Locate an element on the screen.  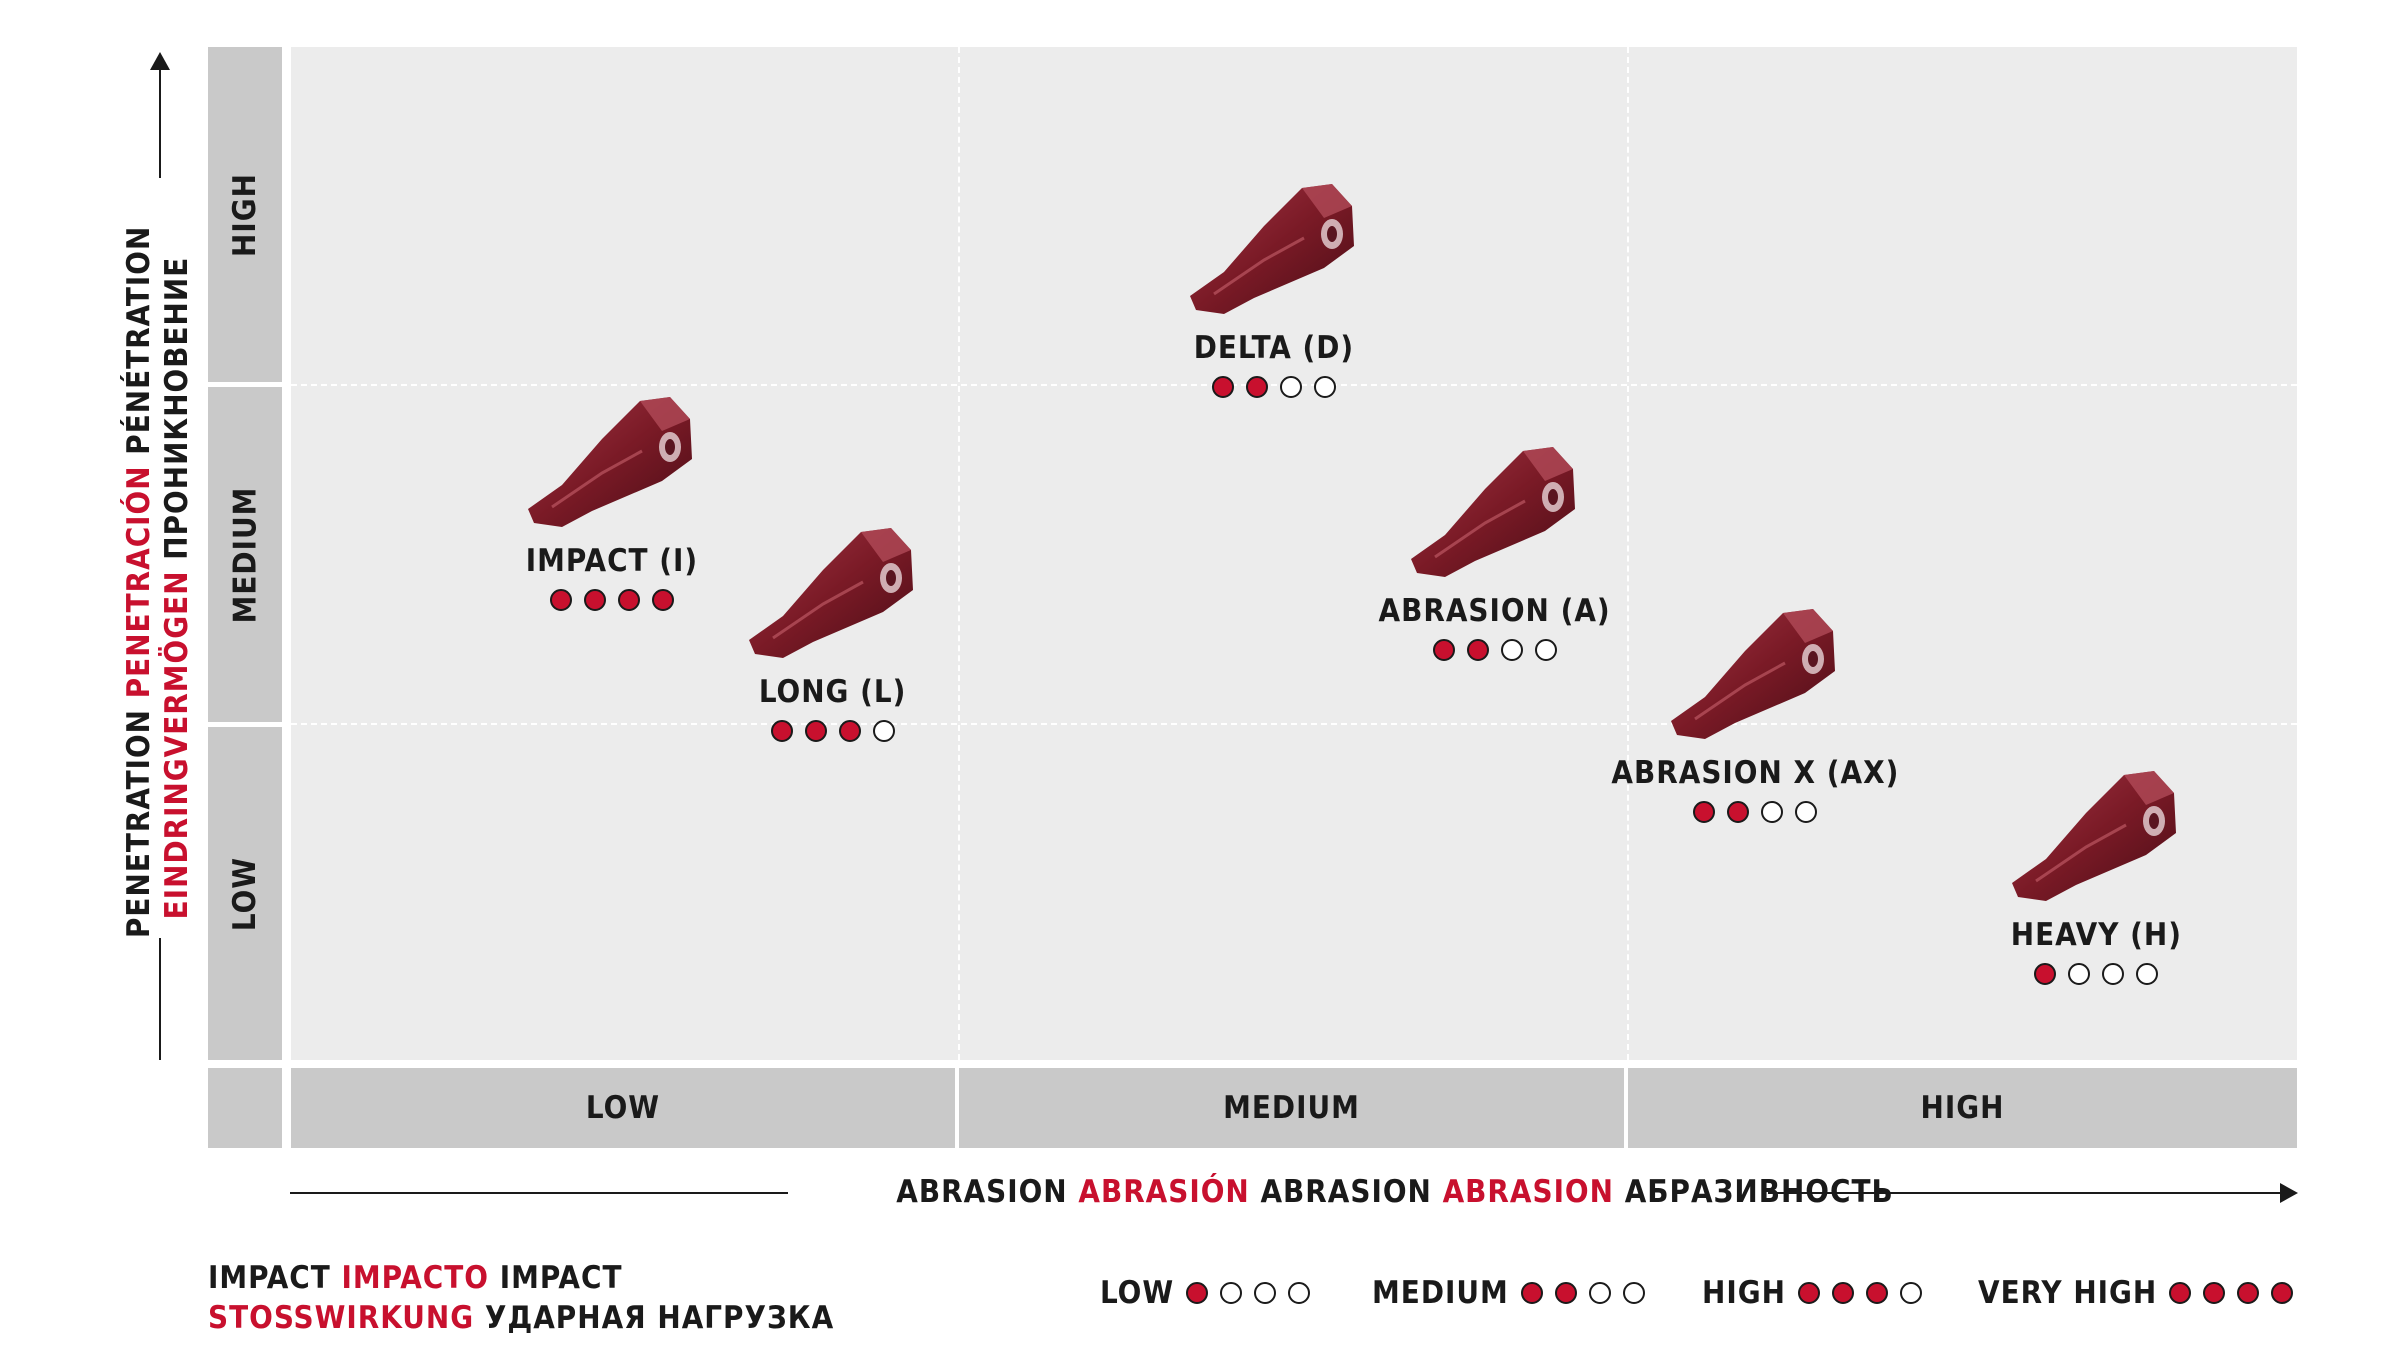
y-axis-title-line2: EINDRINGVERMÖGEN ПРОНИКНОВЕНИЕ is located at coordinates (177, 588).